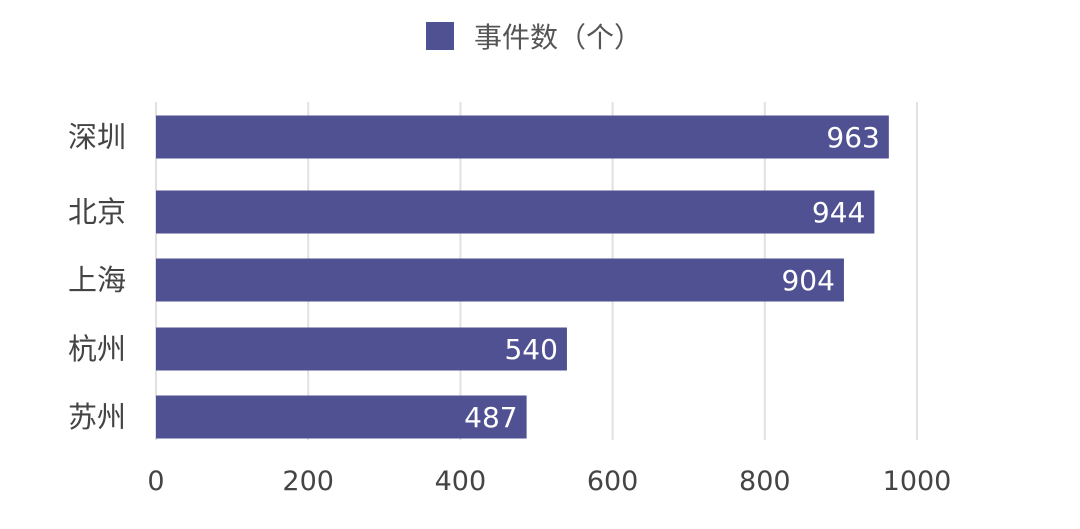 The width and height of the screenshot is (1080, 529). I want to click on x-tick-label: 400, so click(461, 481).